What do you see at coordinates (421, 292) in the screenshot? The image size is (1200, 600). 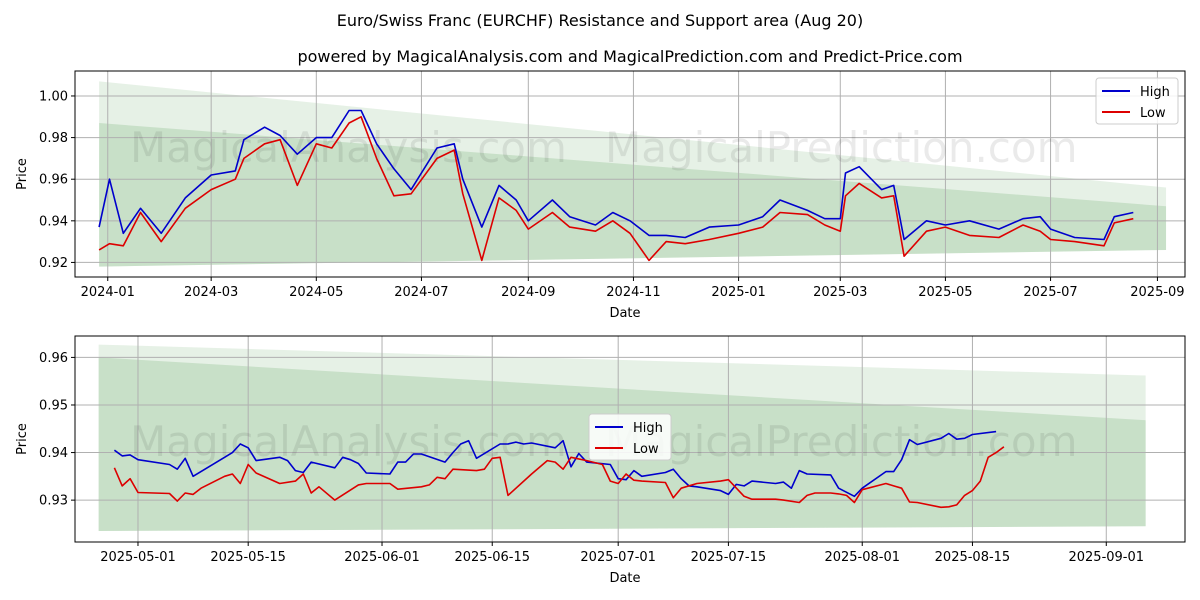 I see `x-tick-label: 2024-07` at bounding box center [421, 292].